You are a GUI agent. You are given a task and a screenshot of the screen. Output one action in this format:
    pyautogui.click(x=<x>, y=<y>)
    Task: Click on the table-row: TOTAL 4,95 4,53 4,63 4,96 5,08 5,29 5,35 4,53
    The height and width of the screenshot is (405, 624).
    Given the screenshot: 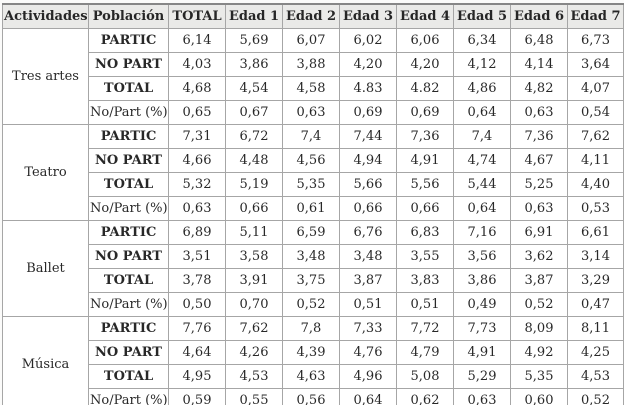 What is the action you would take?
    pyautogui.click(x=313, y=376)
    